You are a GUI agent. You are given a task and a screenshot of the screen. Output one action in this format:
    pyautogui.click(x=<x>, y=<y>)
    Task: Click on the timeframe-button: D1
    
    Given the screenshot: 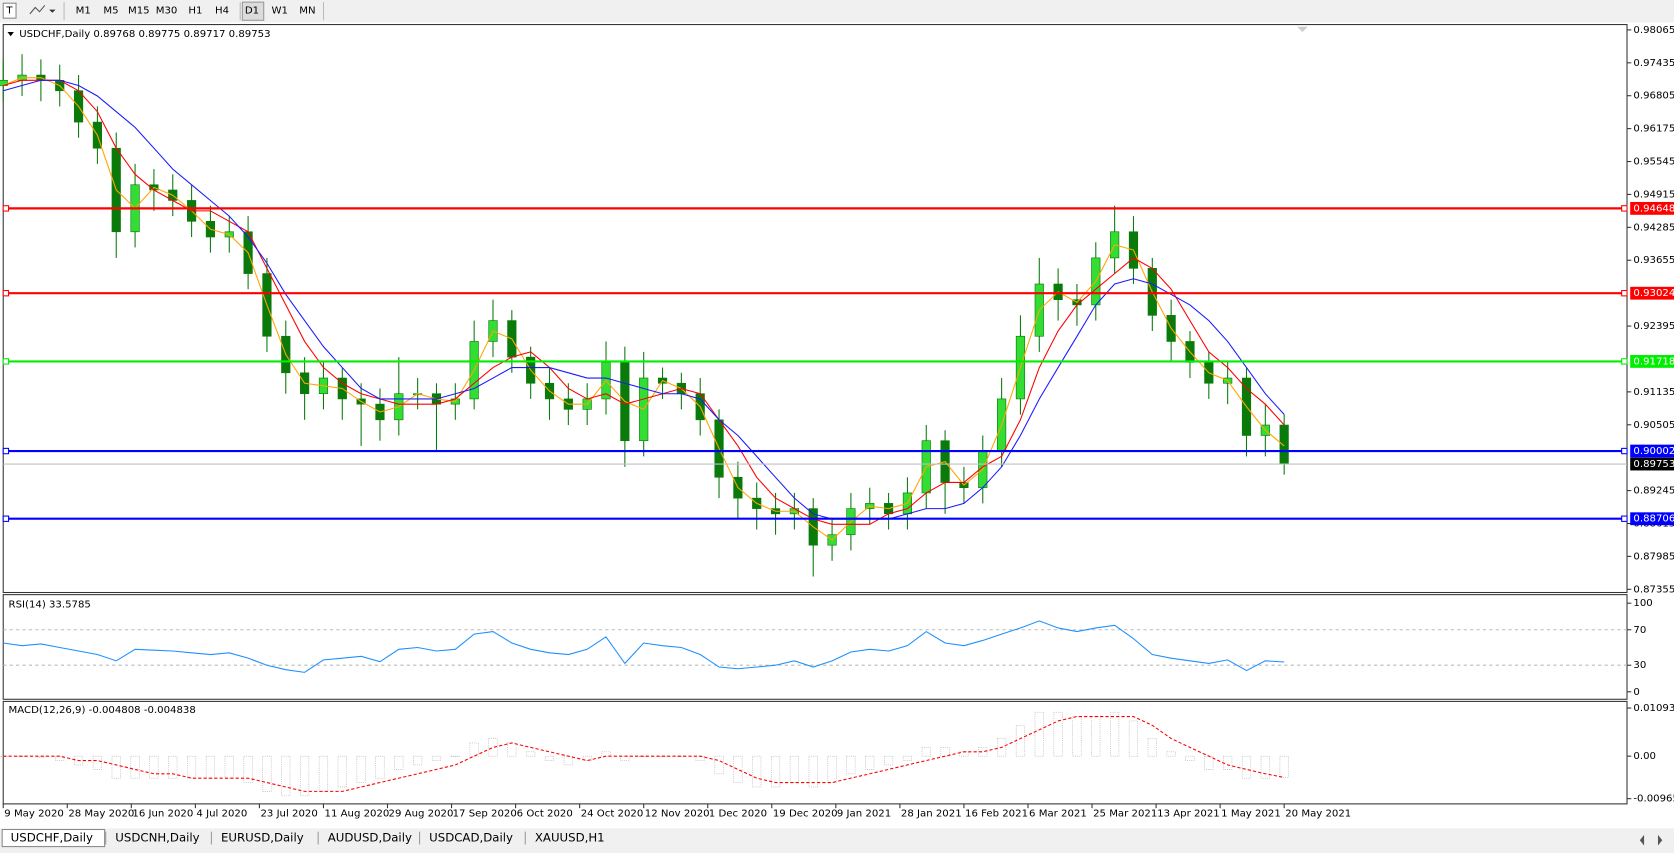 What is the action you would take?
    pyautogui.click(x=252, y=11)
    